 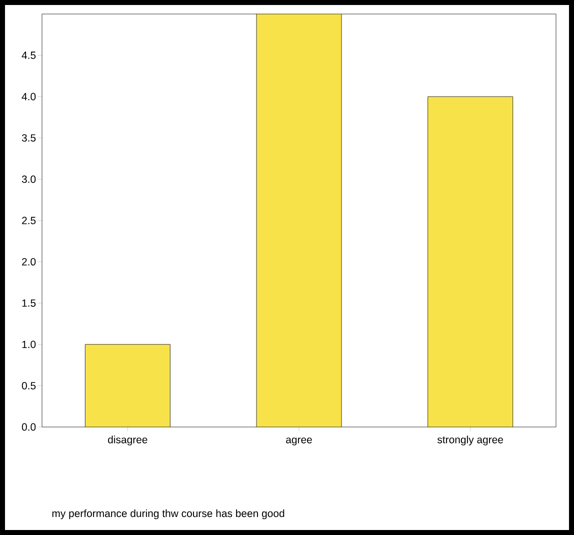 I want to click on y-tick-label: 2.0, so click(x=29, y=262).